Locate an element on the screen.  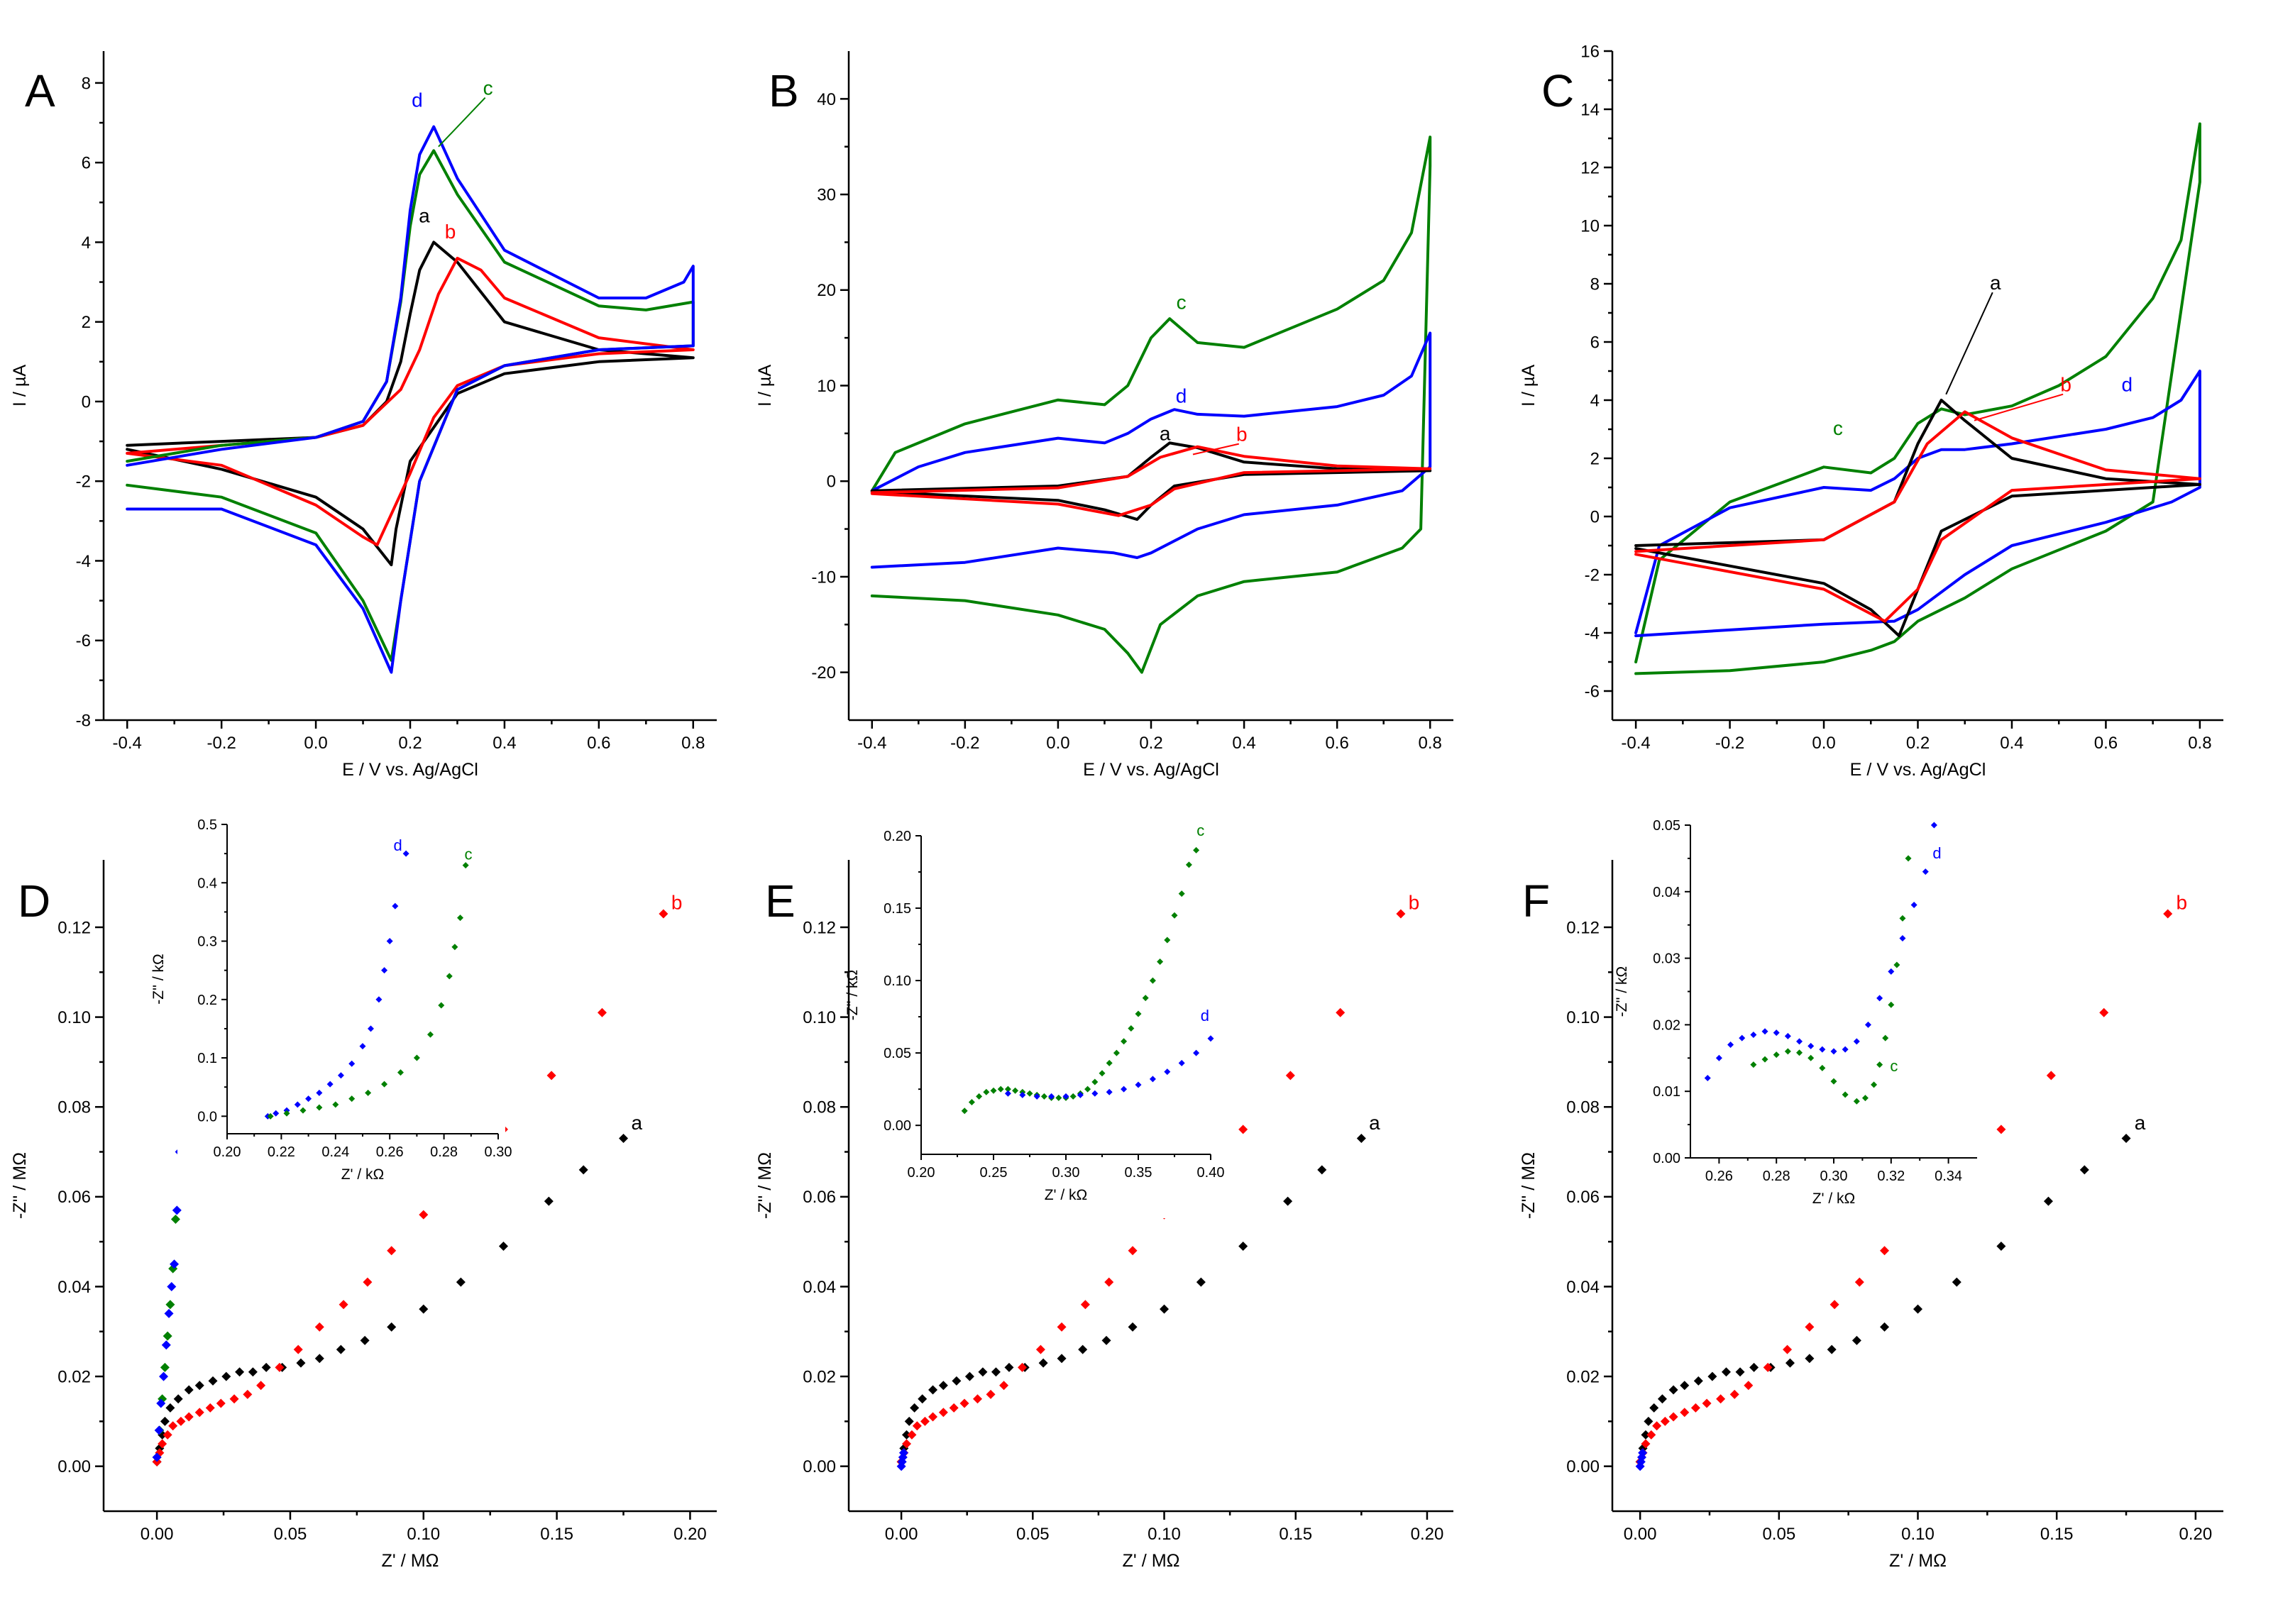
panel-d-x-tick-label: 0.10 is located at coordinates (423, 1534).